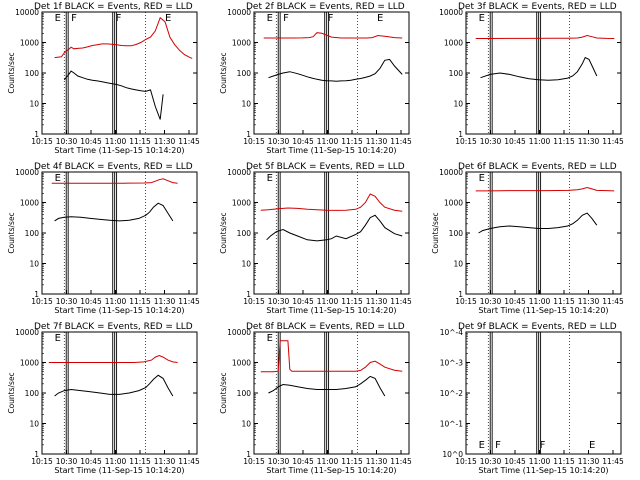 The height and width of the screenshot is (480, 640). I want to click on panel-title: Det 9f BLACK = Events, RED = LLD, so click(537, 327).